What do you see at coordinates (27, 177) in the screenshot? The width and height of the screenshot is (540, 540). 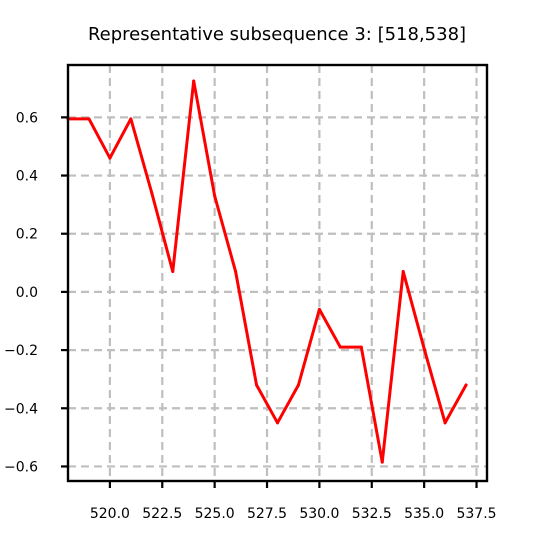 I see `y-tick-label: 0.4` at bounding box center [27, 177].